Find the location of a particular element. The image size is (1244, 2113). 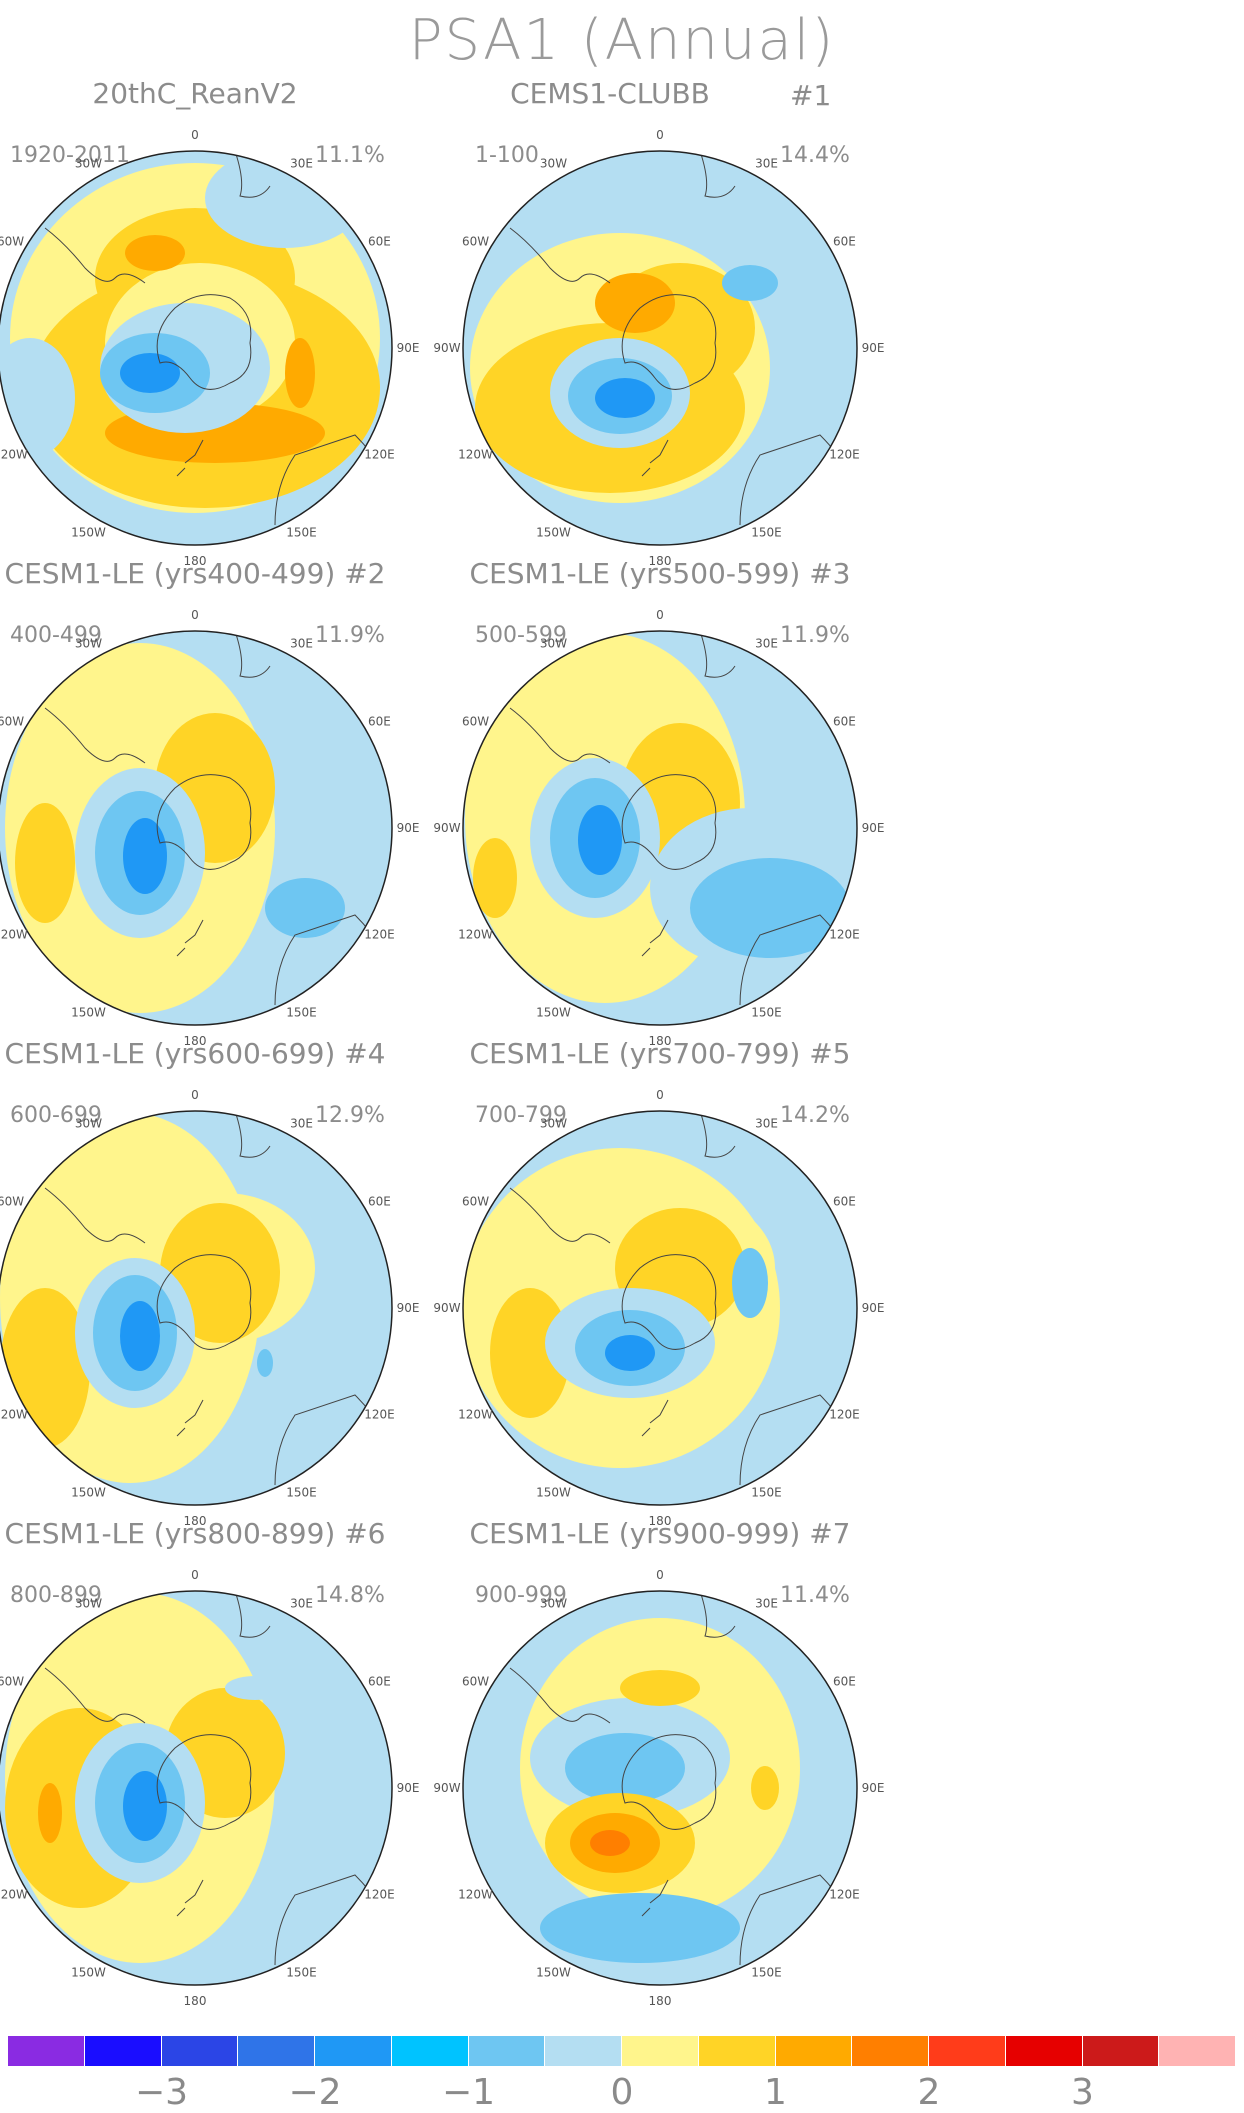

panel-variance-pct: 14.8% is located at coordinates (350, 1595).